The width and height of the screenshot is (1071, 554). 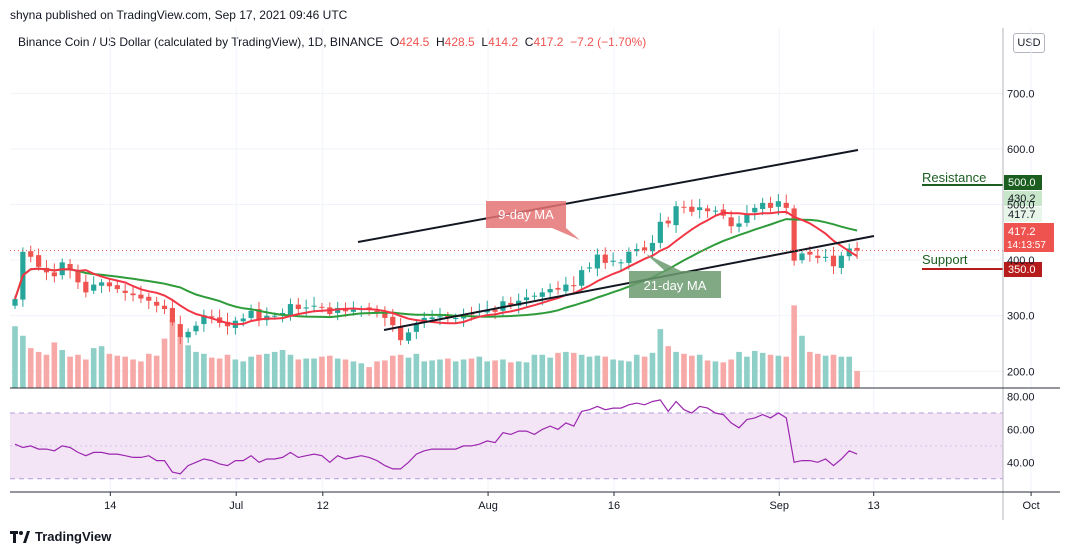 What do you see at coordinates (1021, 150) in the screenshot?
I see `price-tick-label: 600.0` at bounding box center [1021, 150].